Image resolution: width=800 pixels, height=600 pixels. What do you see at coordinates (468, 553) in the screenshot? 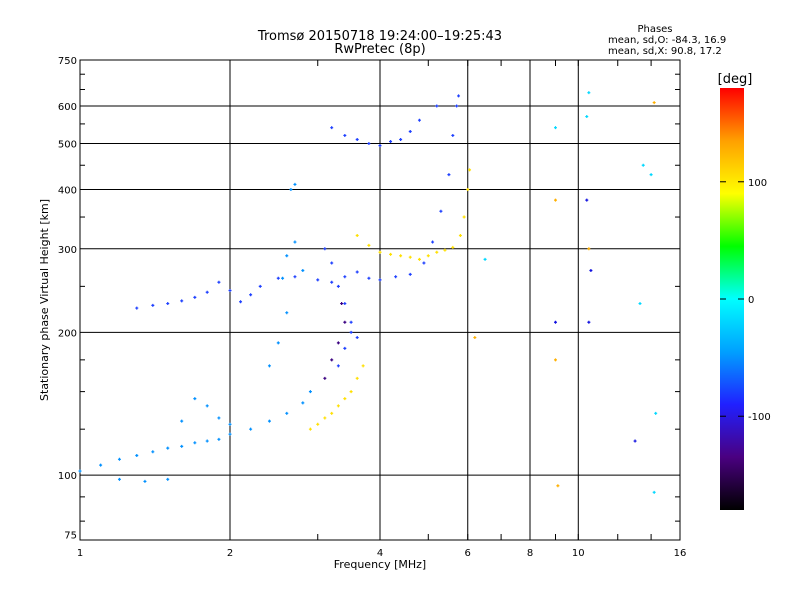
I see `x-tick-label: 6` at bounding box center [468, 553].